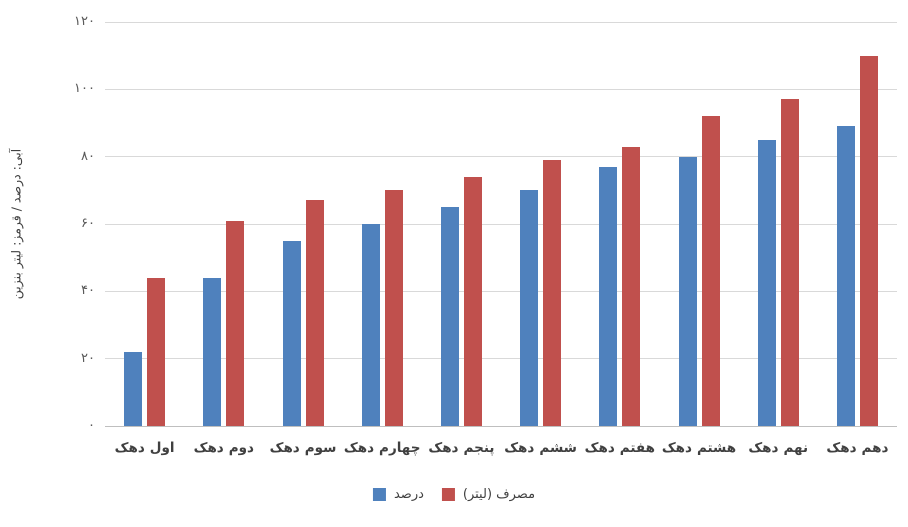 The height and width of the screenshot is (527, 908). What do you see at coordinates (408, 494) in the screenshot?
I see `legend-label: درصد` at bounding box center [408, 494].